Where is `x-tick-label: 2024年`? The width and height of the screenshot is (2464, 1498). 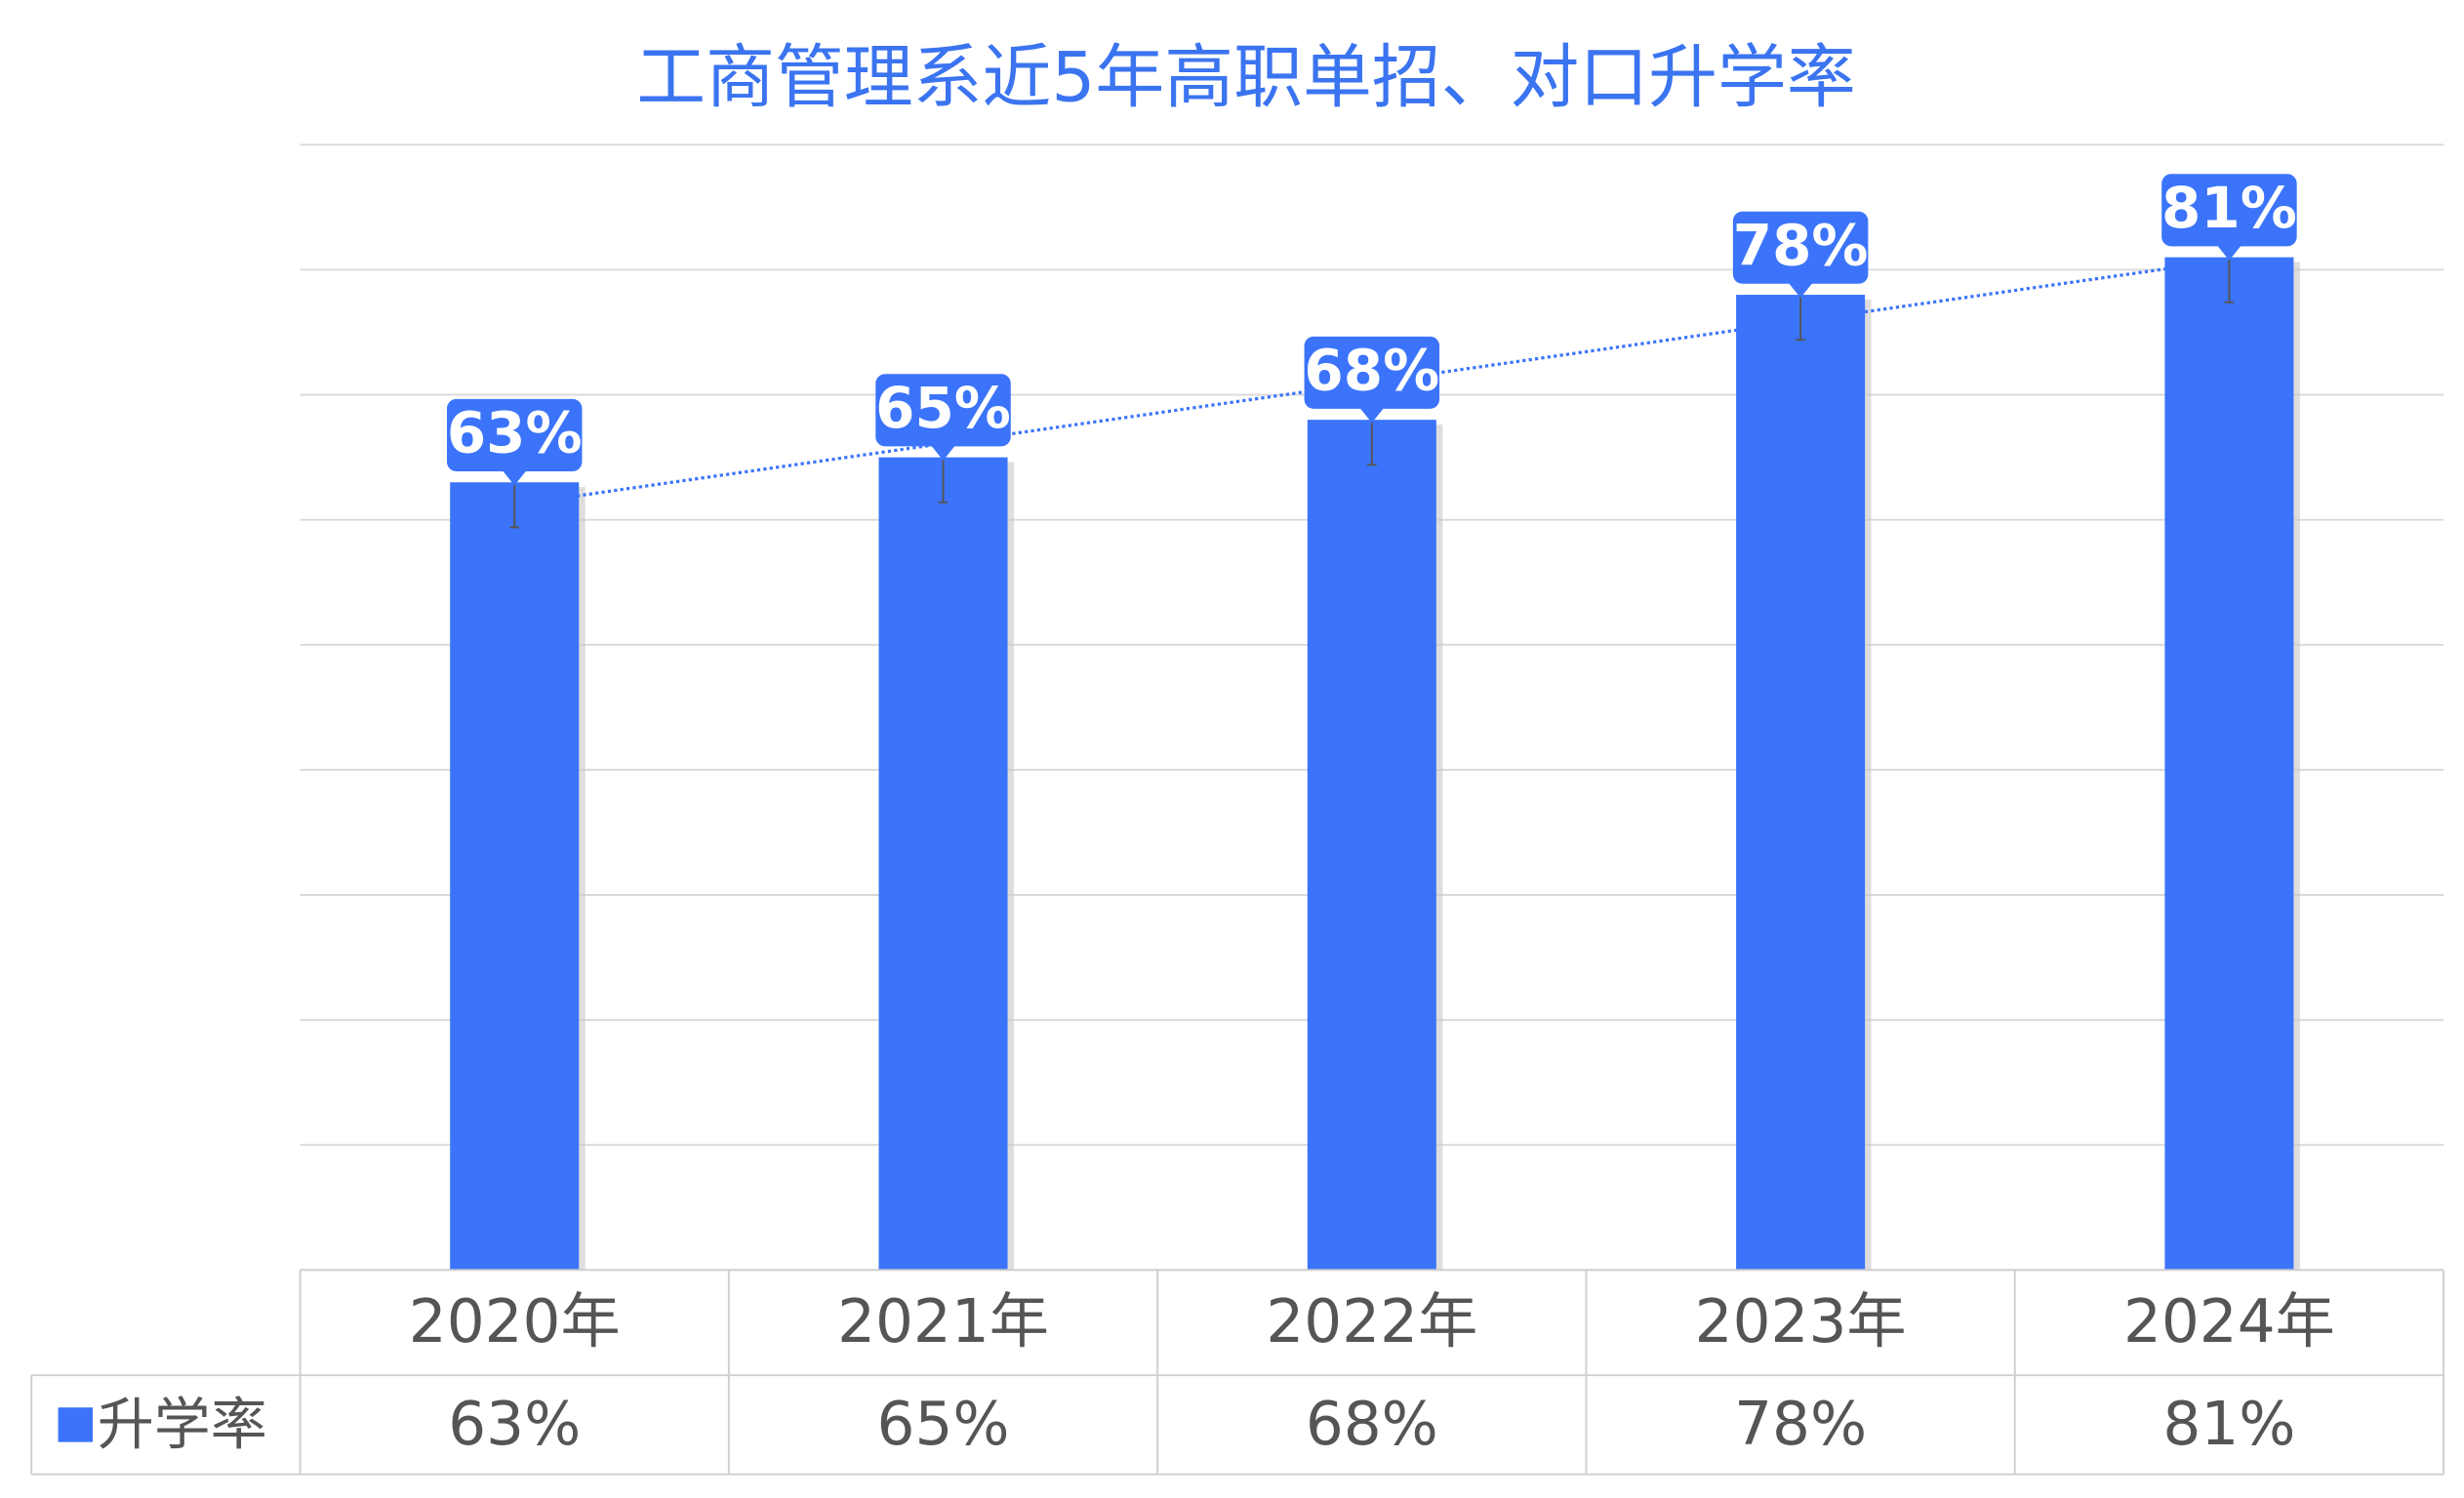 x-tick-label: 2024年 is located at coordinates (2229, 1321).